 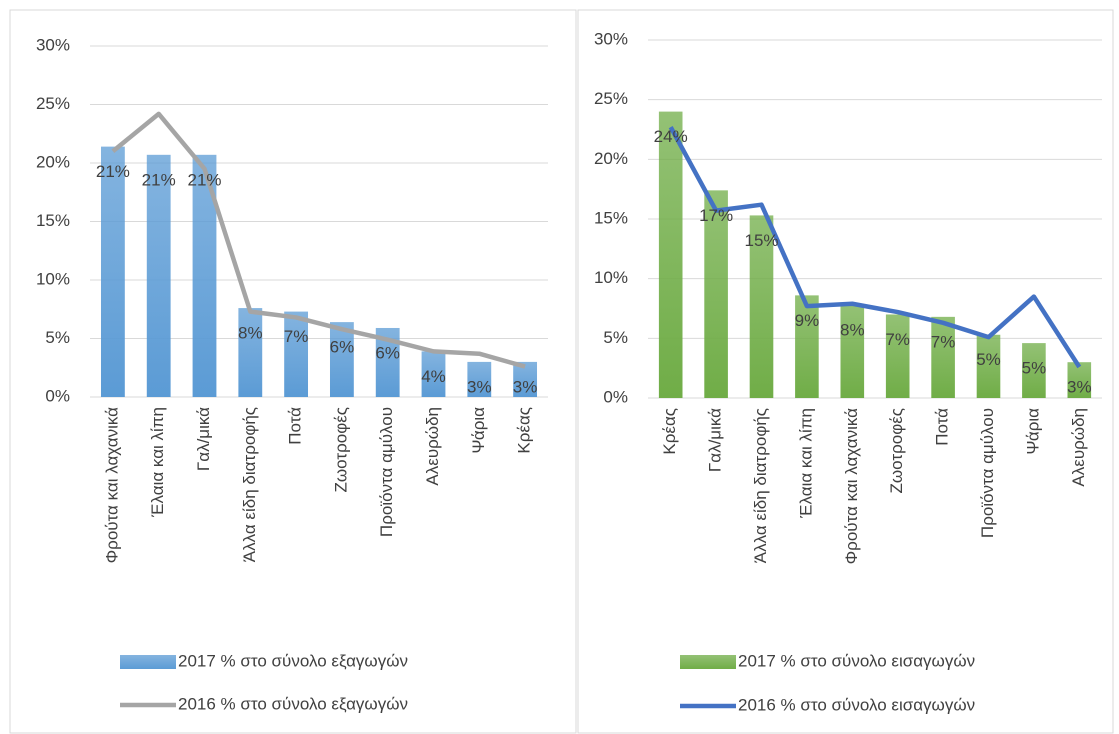 I want to click on data-label: 9%, so click(x=807, y=320).